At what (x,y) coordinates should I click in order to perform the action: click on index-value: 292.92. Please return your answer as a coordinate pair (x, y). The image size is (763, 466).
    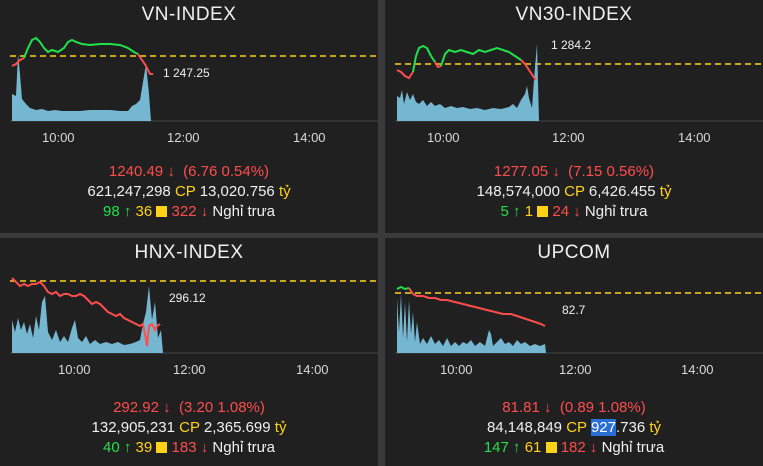
    Looking at the image, I should click on (136, 407).